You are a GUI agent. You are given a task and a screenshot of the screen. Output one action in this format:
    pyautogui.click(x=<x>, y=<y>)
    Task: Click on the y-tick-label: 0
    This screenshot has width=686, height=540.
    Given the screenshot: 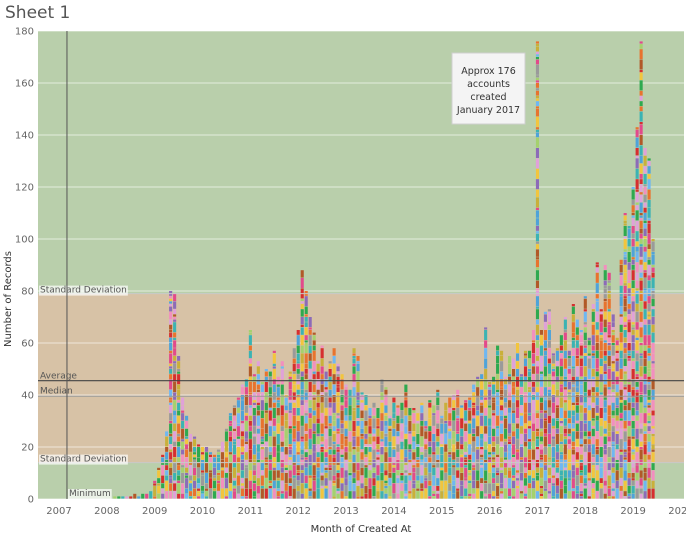 What is the action you would take?
    pyautogui.click(x=31, y=500)
    